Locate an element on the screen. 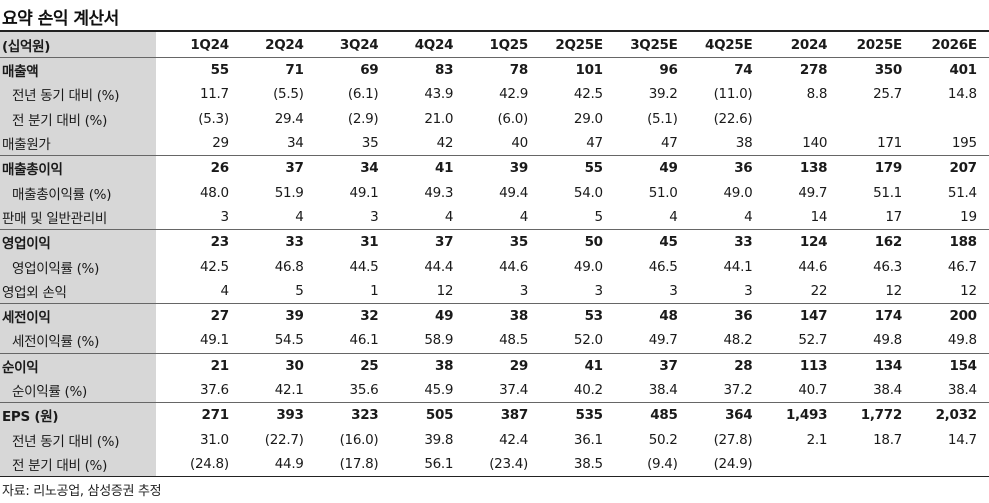  table-cell: 50 is located at coordinates (593, 242).